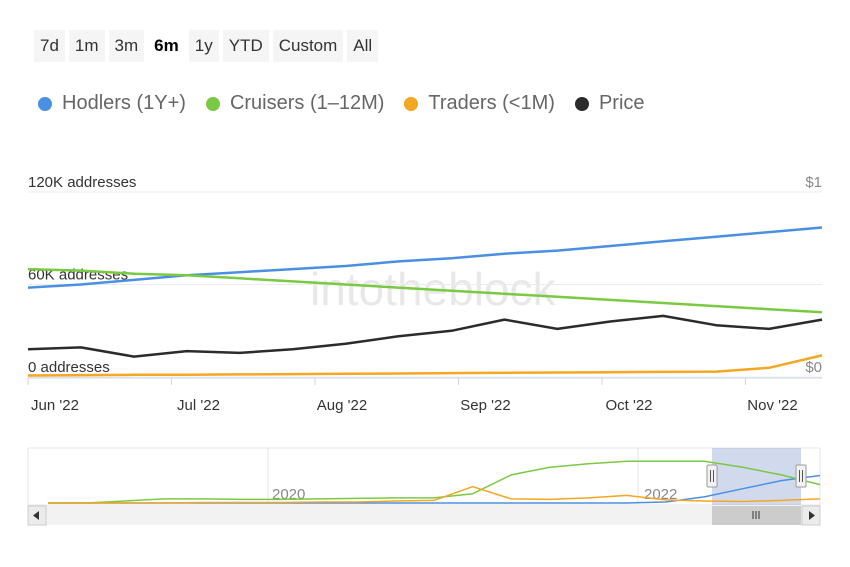 The width and height of the screenshot is (850, 567). I want to click on legend-label: Traders (<1M), so click(491, 103).